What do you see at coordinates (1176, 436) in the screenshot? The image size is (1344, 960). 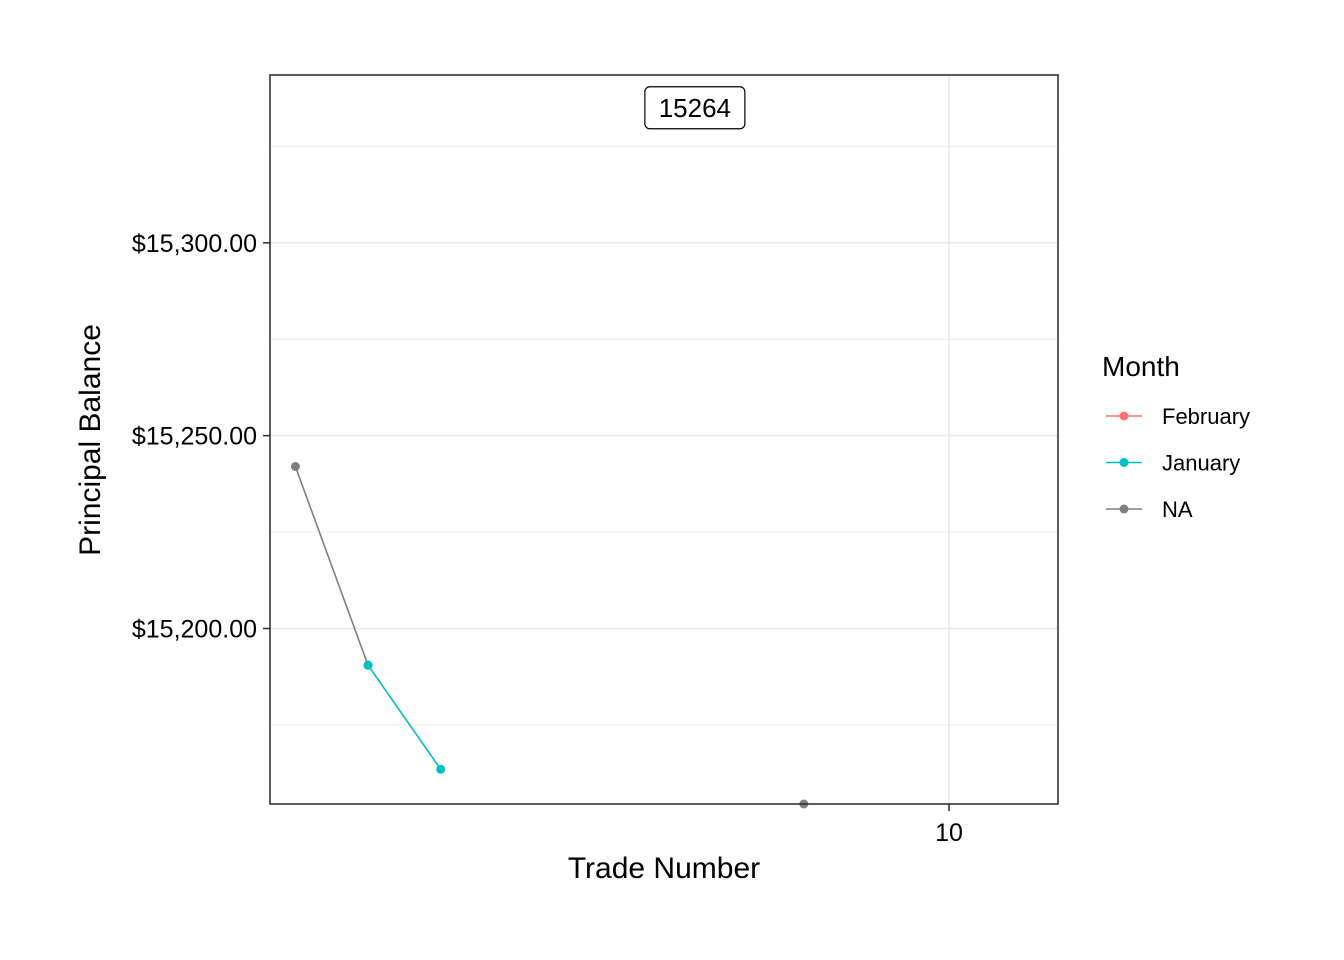 I see `legend: Month February January NA` at bounding box center [1176, 436].